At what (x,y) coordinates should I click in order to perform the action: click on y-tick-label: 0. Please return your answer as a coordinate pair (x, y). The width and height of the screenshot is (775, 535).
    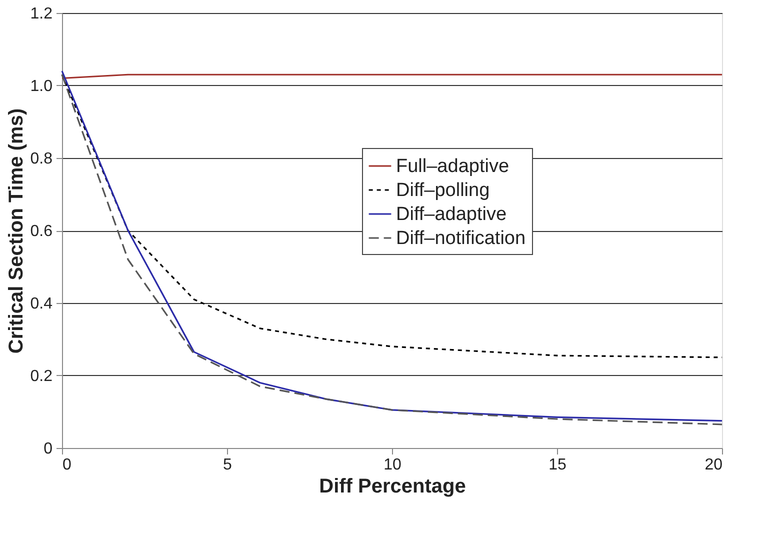
    Looking at the image, I should click on (48, 449).